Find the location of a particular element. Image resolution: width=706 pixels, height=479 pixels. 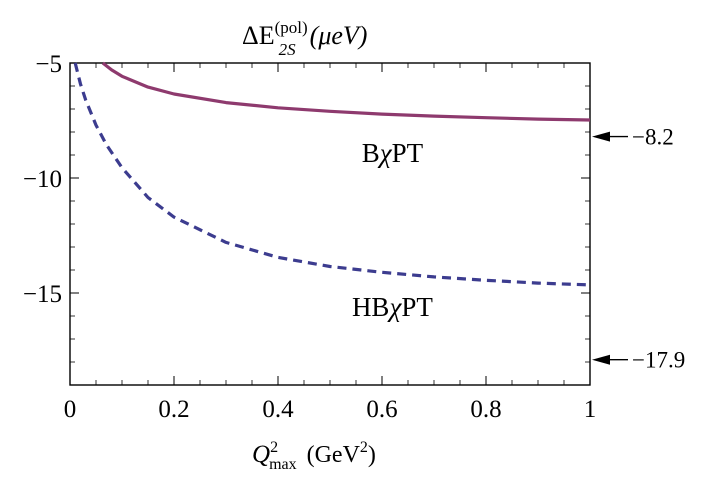

series-line-bchpt is located at coordinates (346, 91).